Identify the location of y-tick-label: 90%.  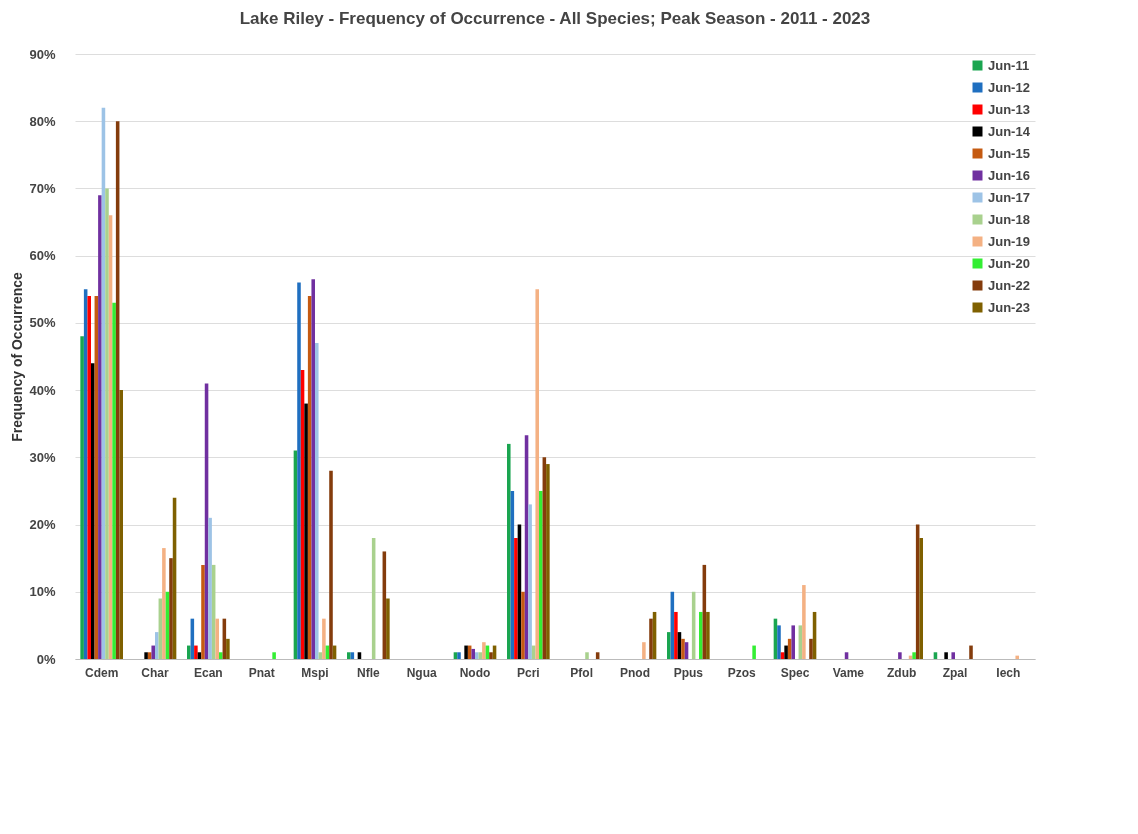
(42, 54).